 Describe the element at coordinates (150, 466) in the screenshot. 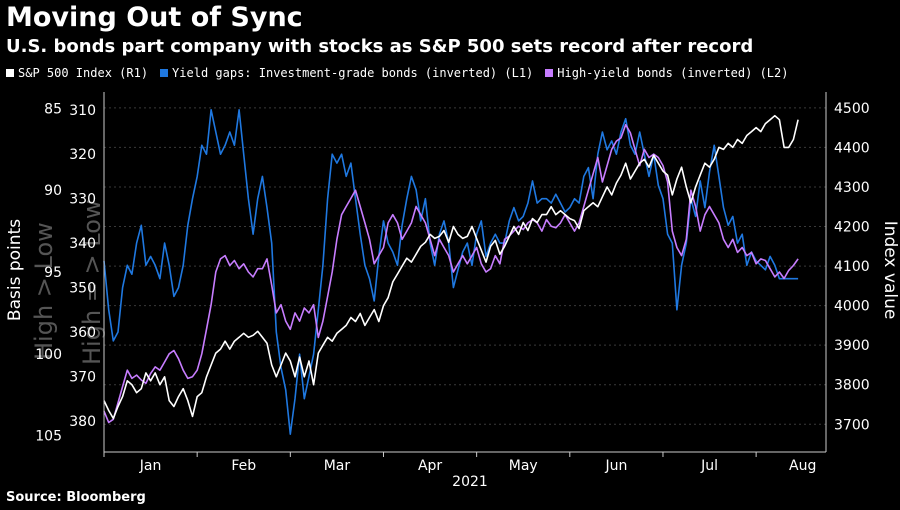

I see `x-tick-label-jan: Jan` at that location.